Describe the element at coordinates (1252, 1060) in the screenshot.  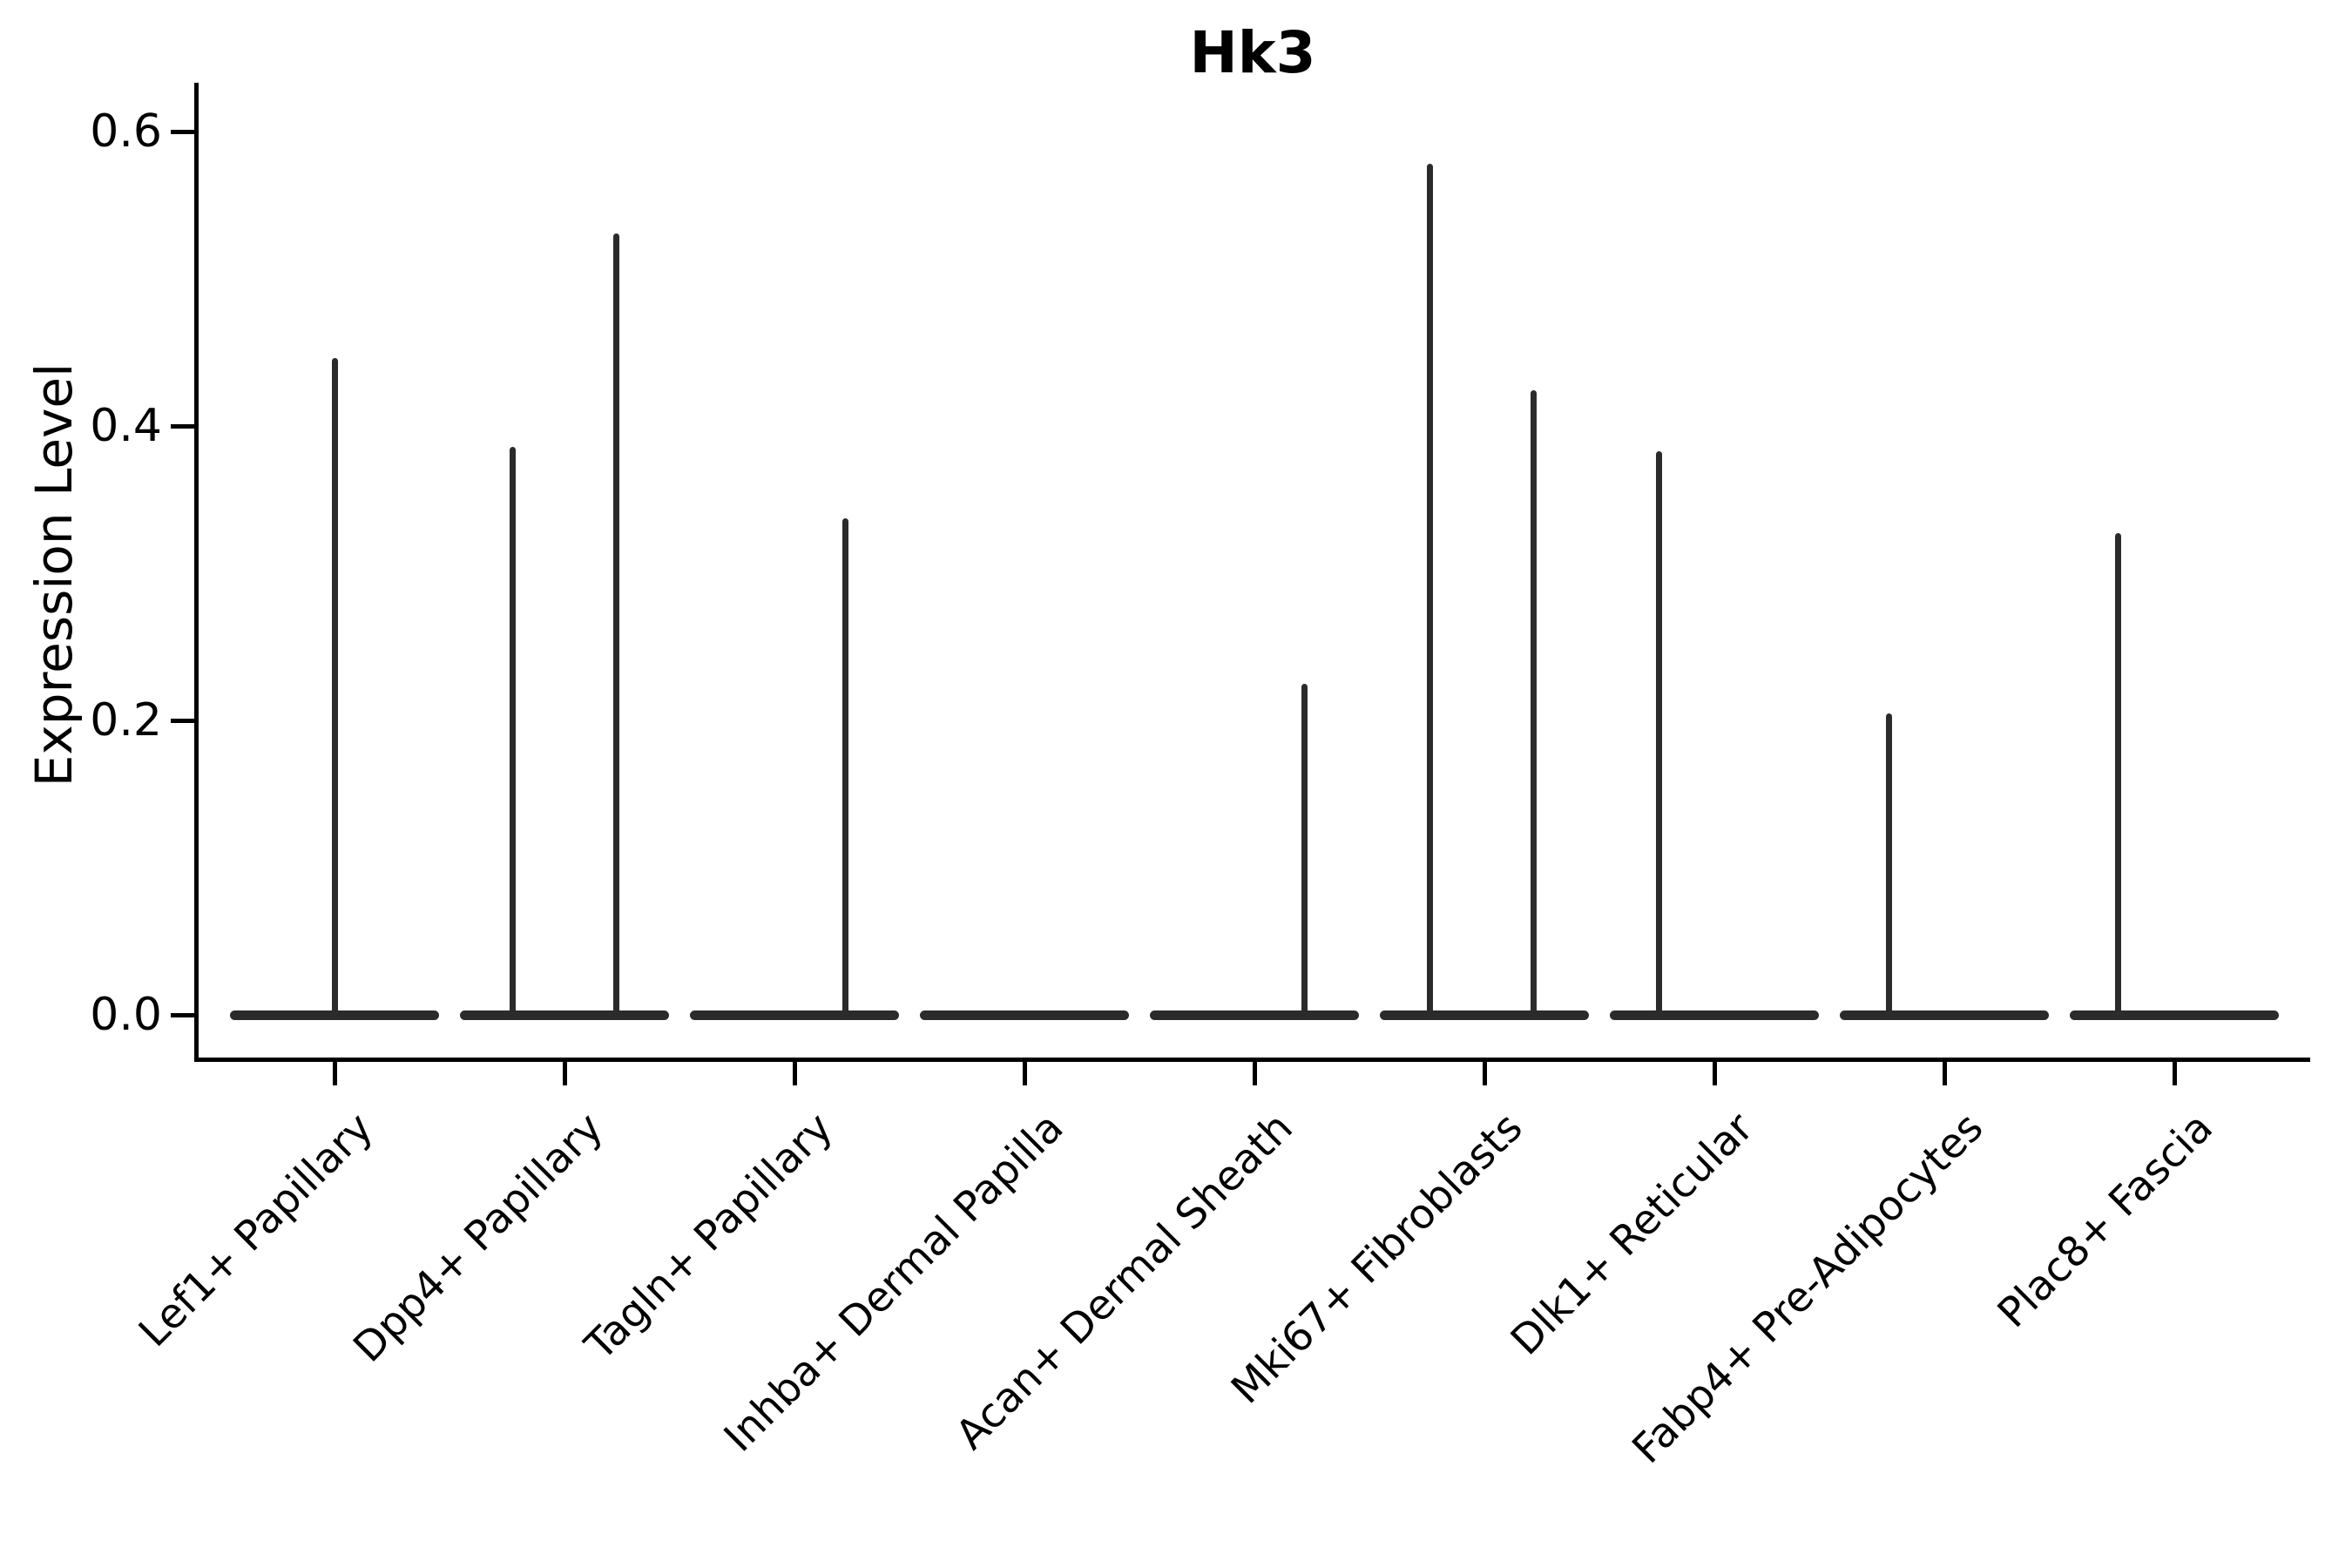
I see `x-axis-spine` at that location.